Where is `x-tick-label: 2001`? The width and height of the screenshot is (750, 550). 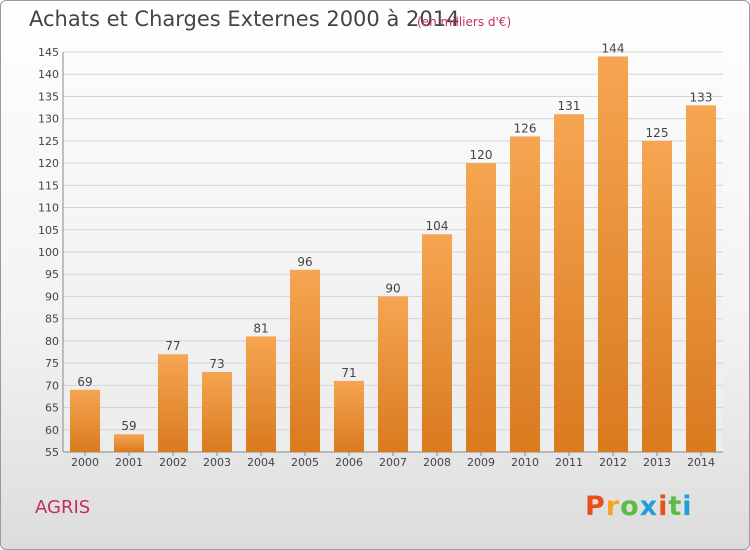
x-tick-label: 2001 is located at coordinates (129, 462).